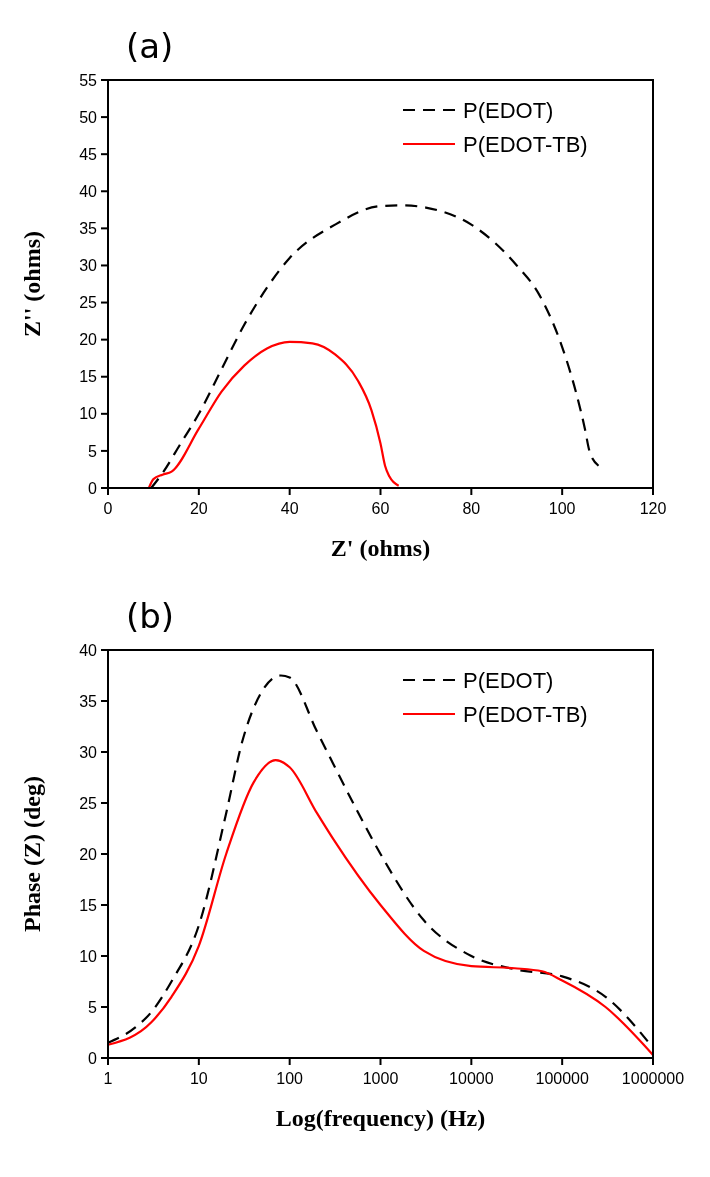  I want to click on x-tick-label: 10, so click(198, 1078).